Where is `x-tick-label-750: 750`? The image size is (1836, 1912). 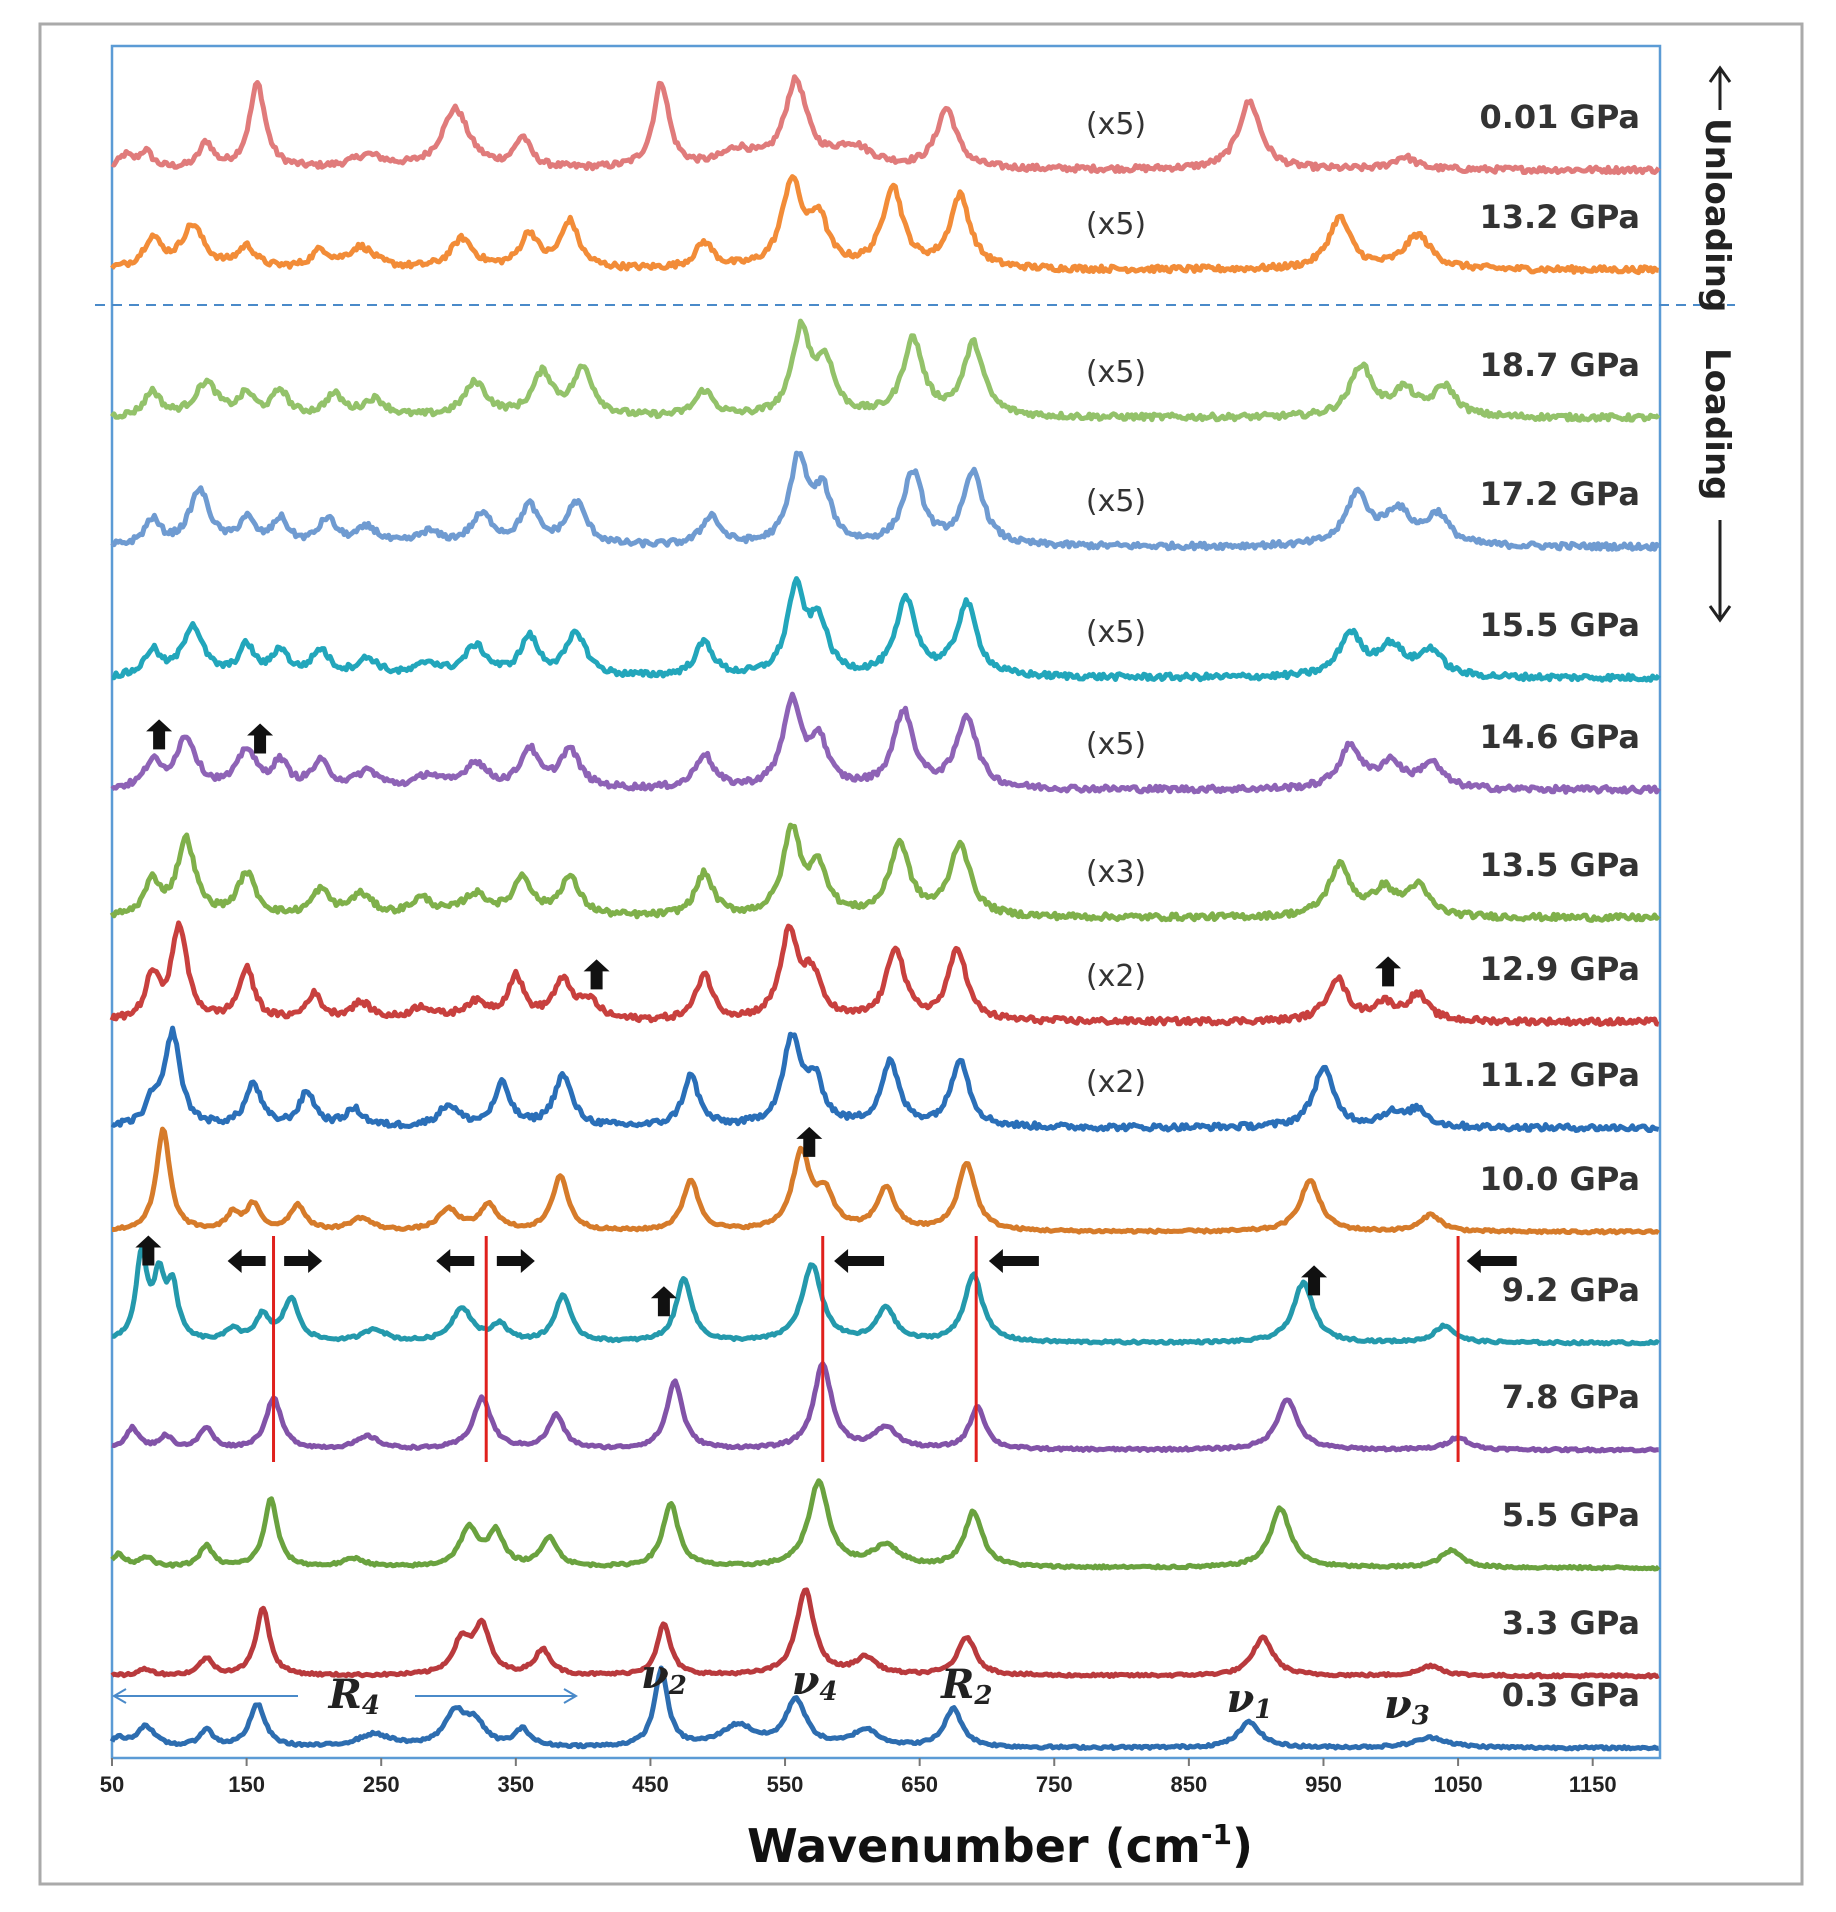
x-tick-label-750: 750 is located at coordinates (1054, 1784).